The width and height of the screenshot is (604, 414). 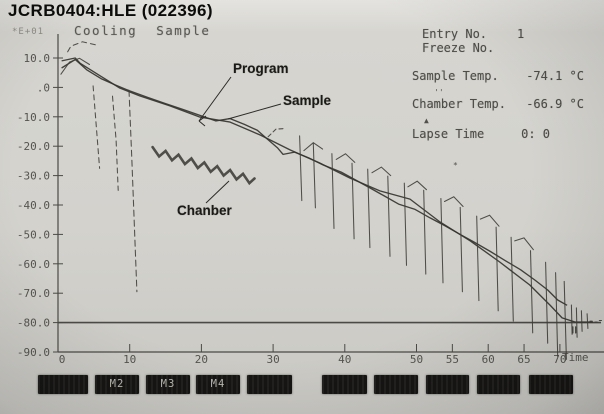 What do you see at coordinates (62, 359) in the screenshot?
I see `x-tick-label: 0` at bounding box center [62, 359].